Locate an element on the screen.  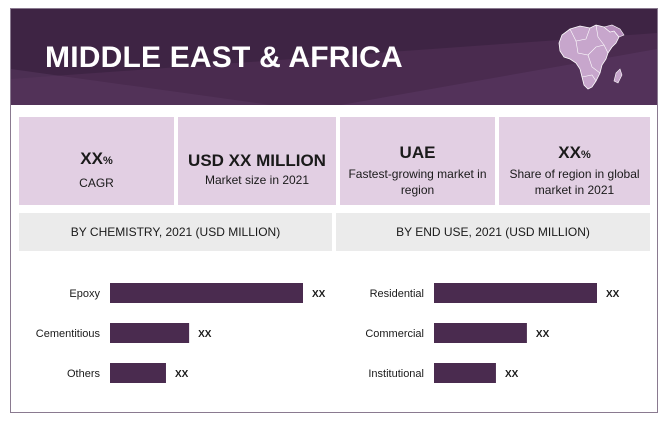
end-use-chart-svg: Residential XX Commercial XX Institutional XX is located at coordinates (492, 333).